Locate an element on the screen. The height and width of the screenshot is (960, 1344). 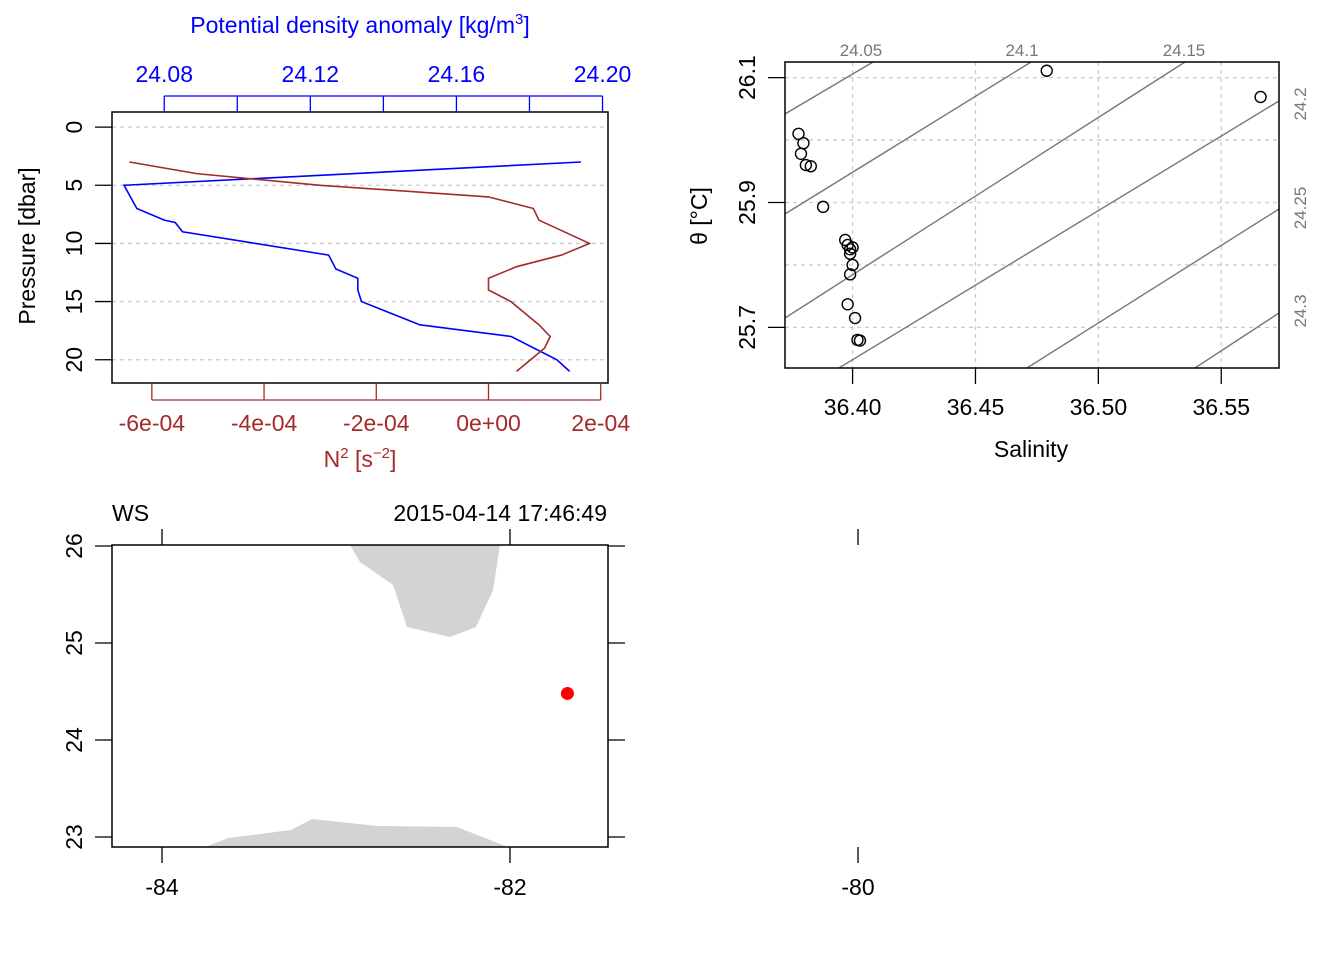
density-profile-series is located at coordinates (352, 266).